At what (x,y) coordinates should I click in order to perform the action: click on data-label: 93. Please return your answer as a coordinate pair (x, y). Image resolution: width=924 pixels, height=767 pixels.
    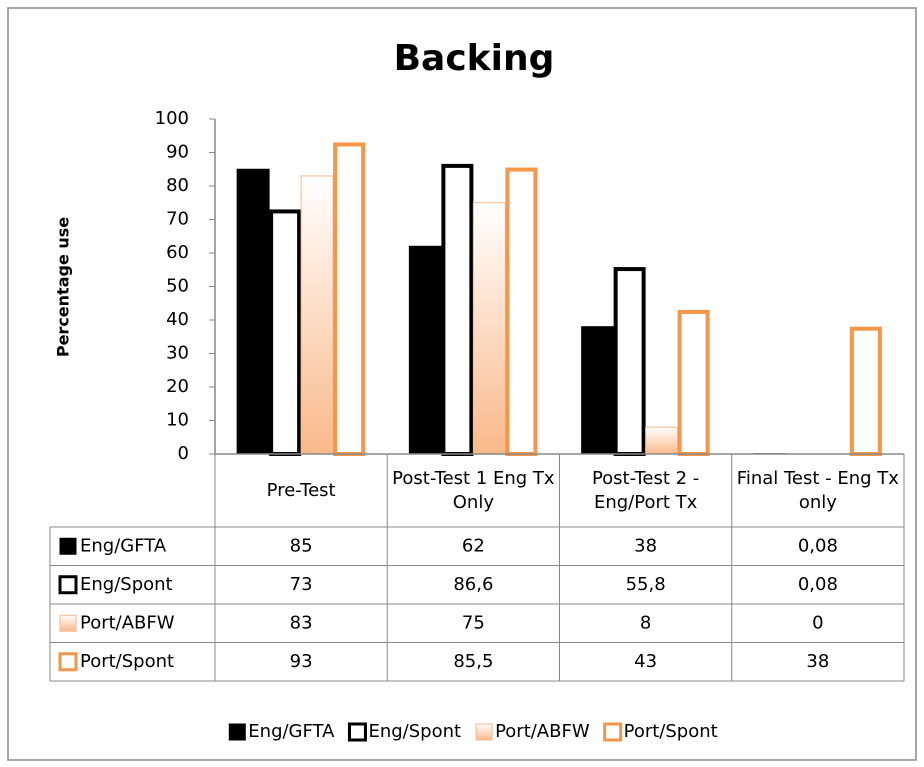
    Looking at the image, I should click on (301, 661).